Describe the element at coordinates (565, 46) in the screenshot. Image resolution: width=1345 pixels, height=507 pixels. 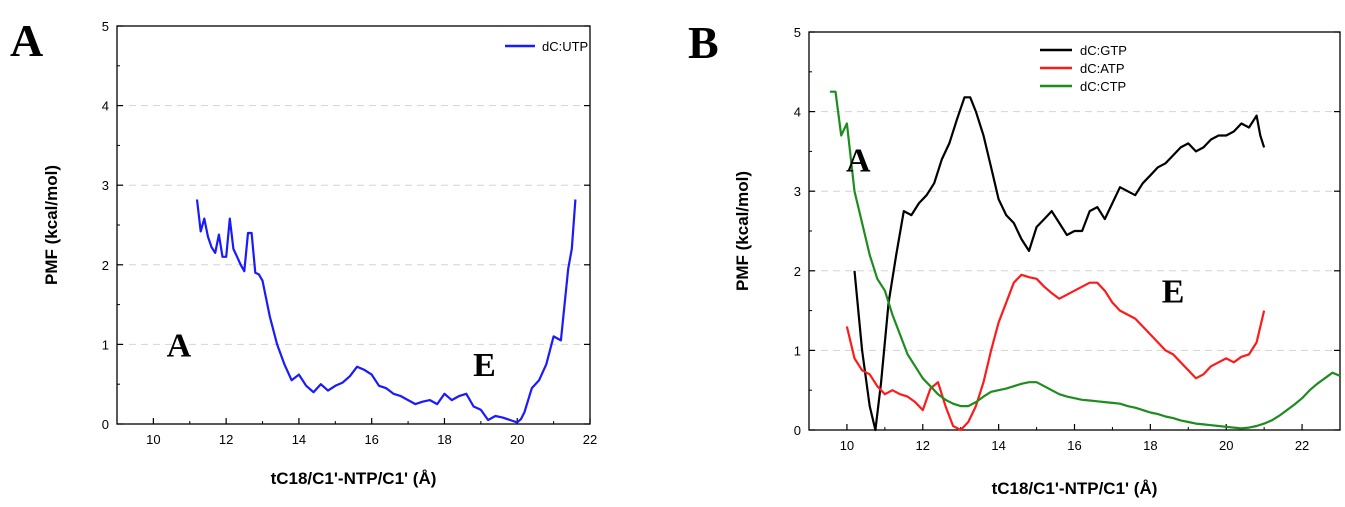
I see `legend-label: dC:UTP` at that location.